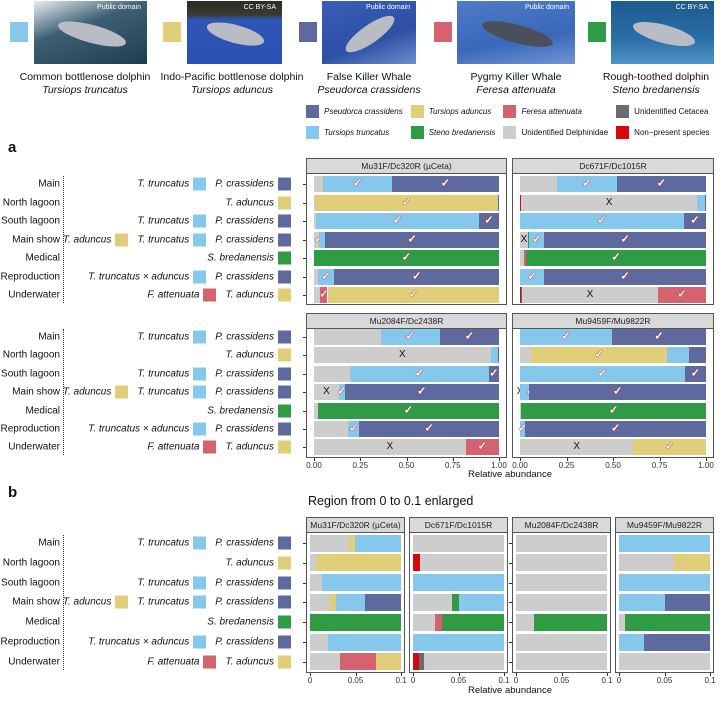  I want to click on expected-species-list: T. truncatus P. crassidens, so click(216, 374).